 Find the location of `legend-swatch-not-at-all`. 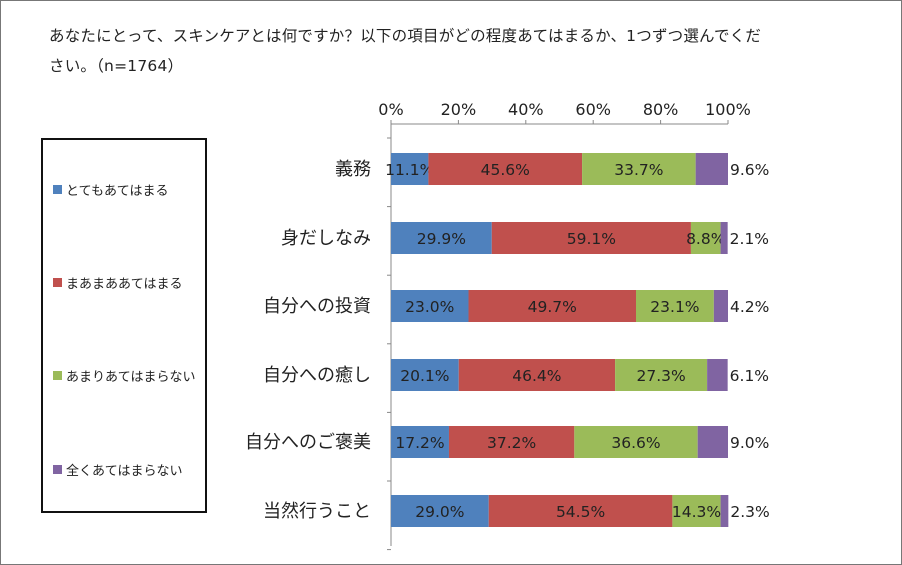

legend-swatch-not-at-all is located at coordinates (57, 469).